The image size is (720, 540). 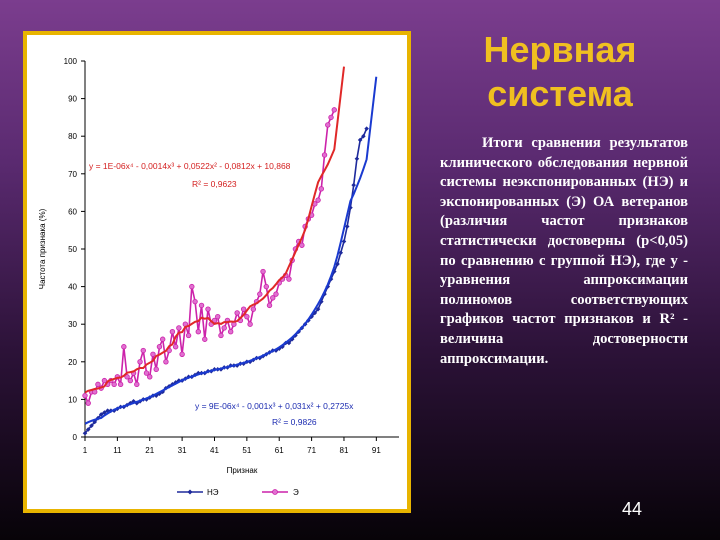 What do you see at coordinates (72, 287) in the screenshot?
I see `y-tick-label: 40` at bounding box center [72, 287].